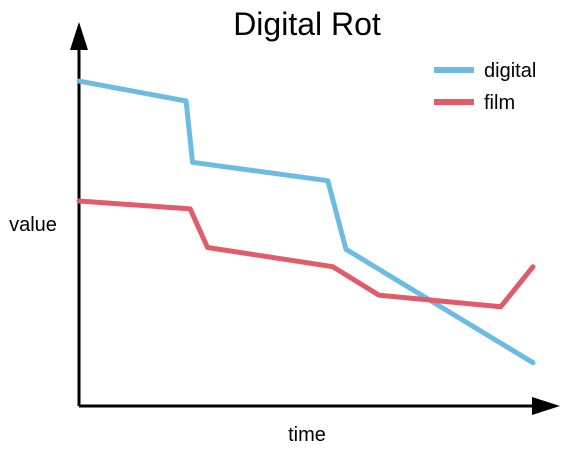  I want to click on legend-label-film: film, so click(499, 103).